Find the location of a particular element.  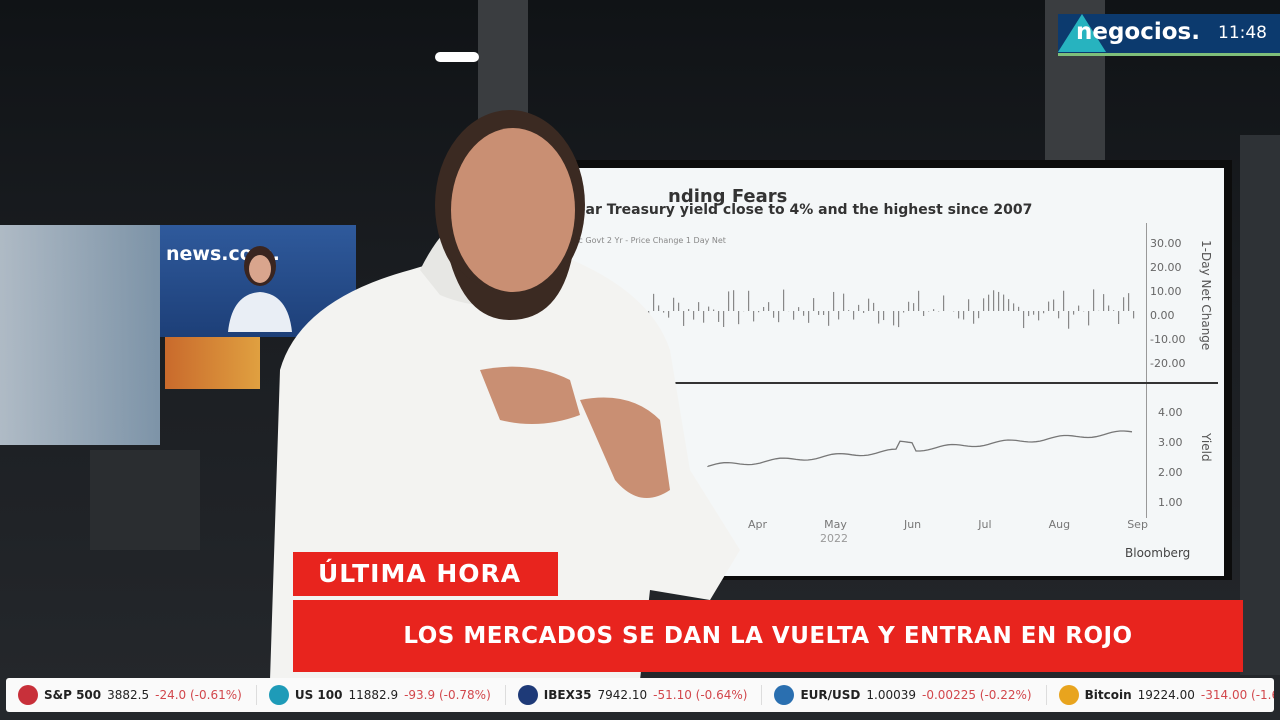

us100-icon is located at coordinates (278, 695).